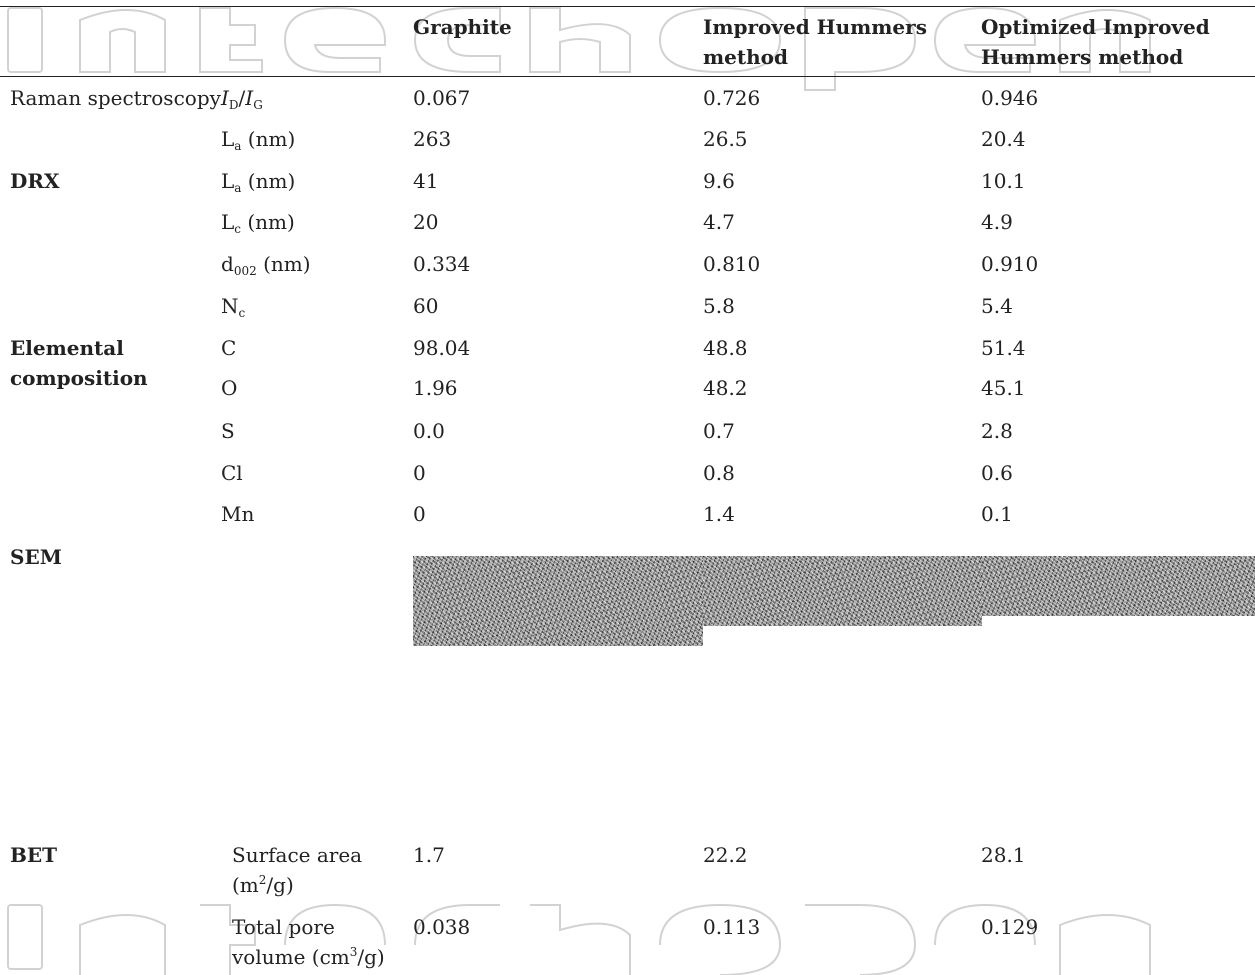 The image size is (1255, 975). What do you see at coordinates (725, 139) in the screenshot?
I see `value-cell: 26.5` at bounding box center [725, 139].